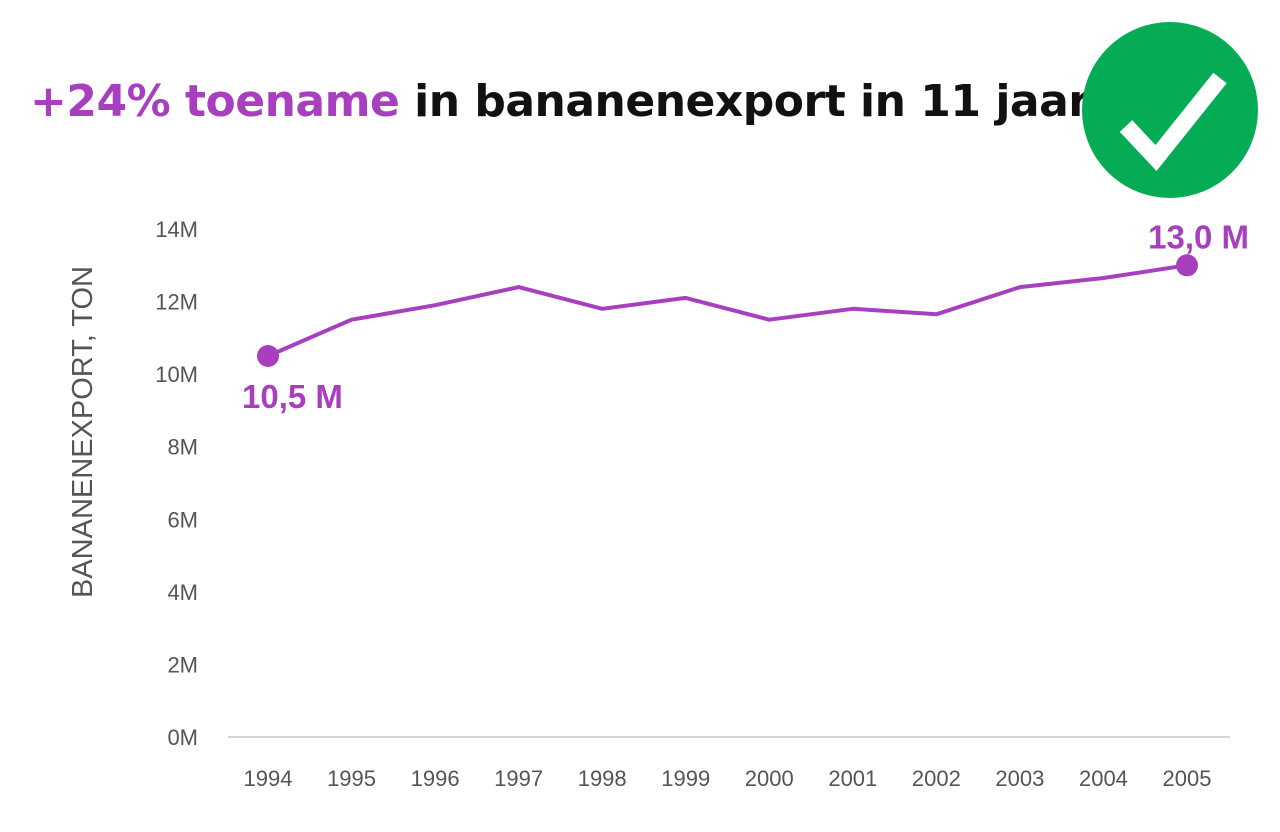  I want to click on y-tick-label: 14M, so click(176, 229).